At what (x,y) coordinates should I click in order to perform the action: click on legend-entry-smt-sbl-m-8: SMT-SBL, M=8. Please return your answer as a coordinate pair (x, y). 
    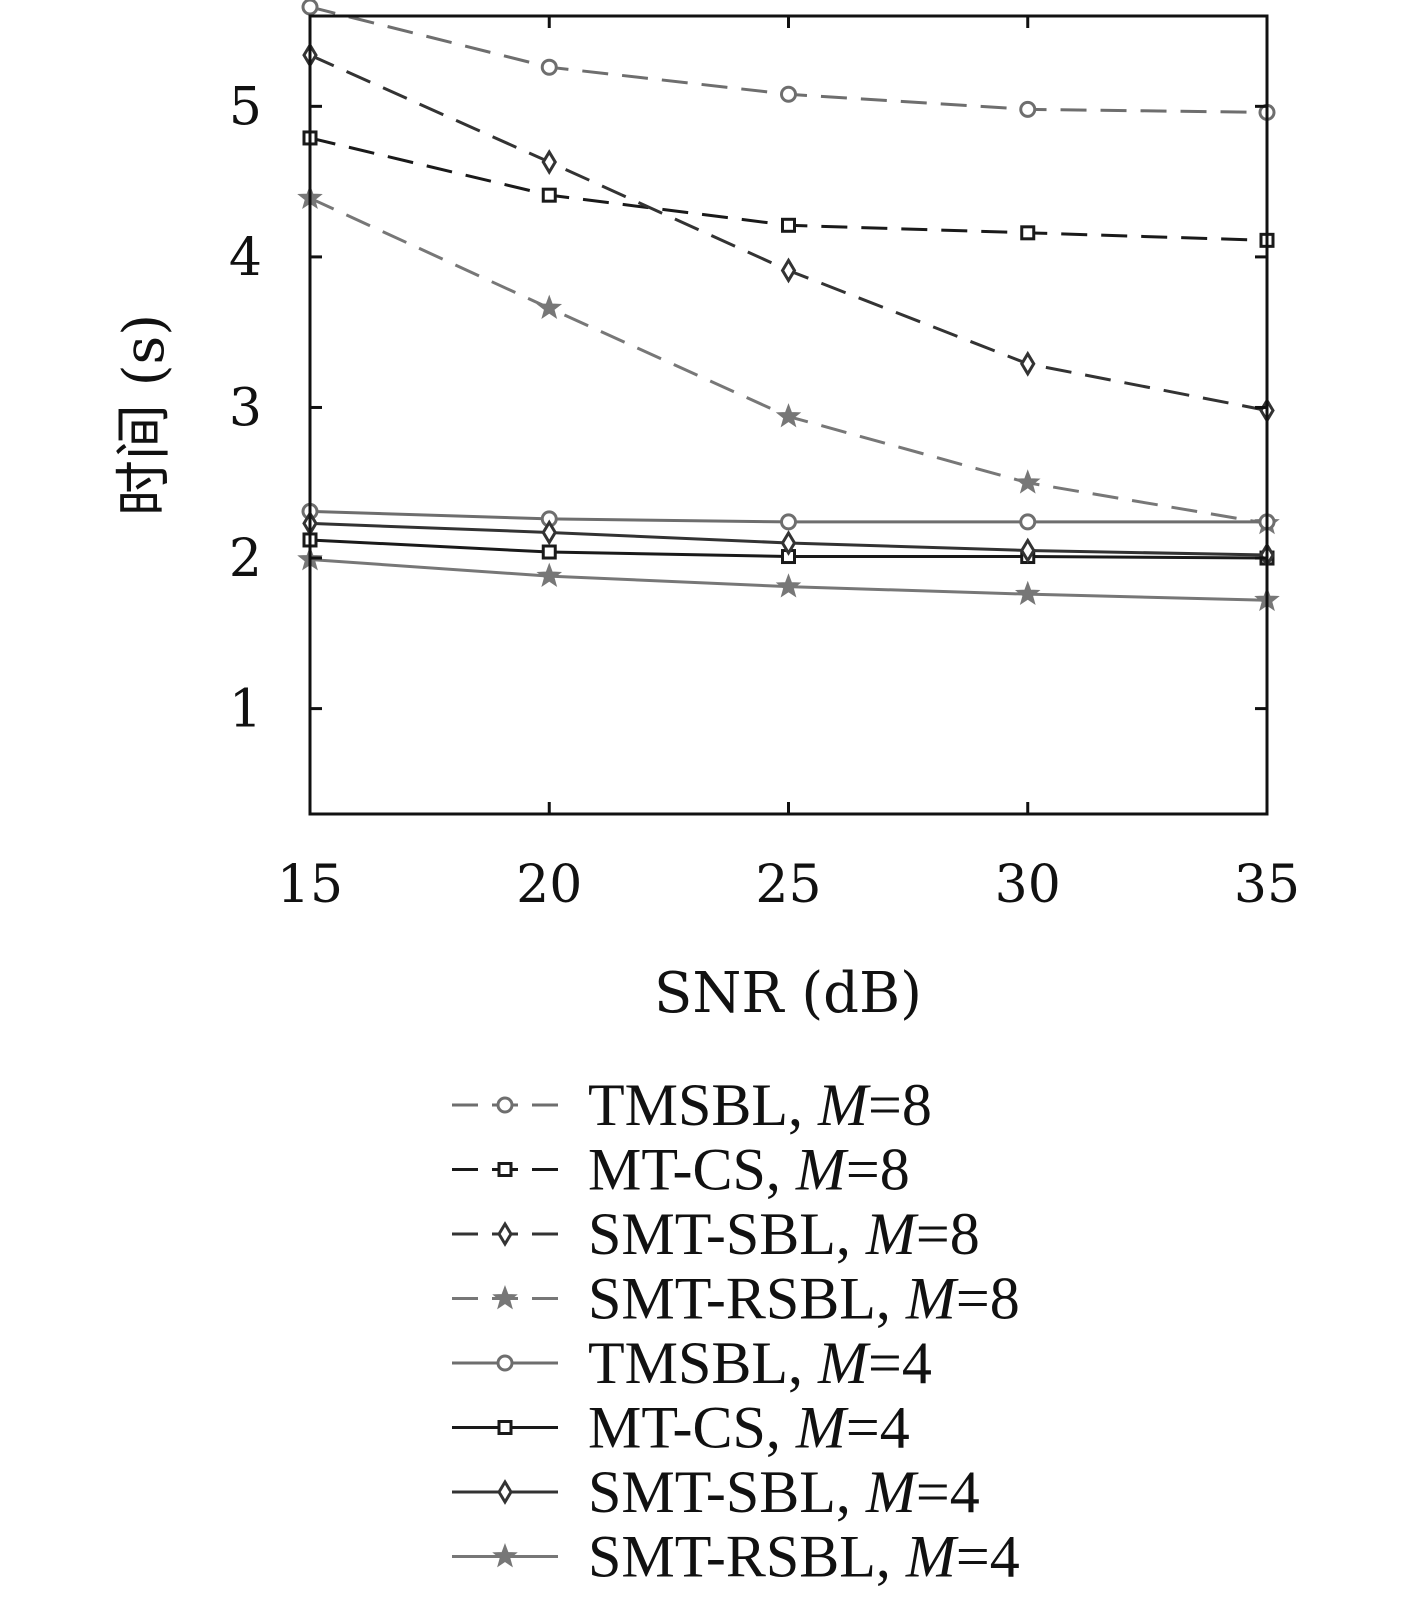
    Looking at the image, I should click on (716, 1234).